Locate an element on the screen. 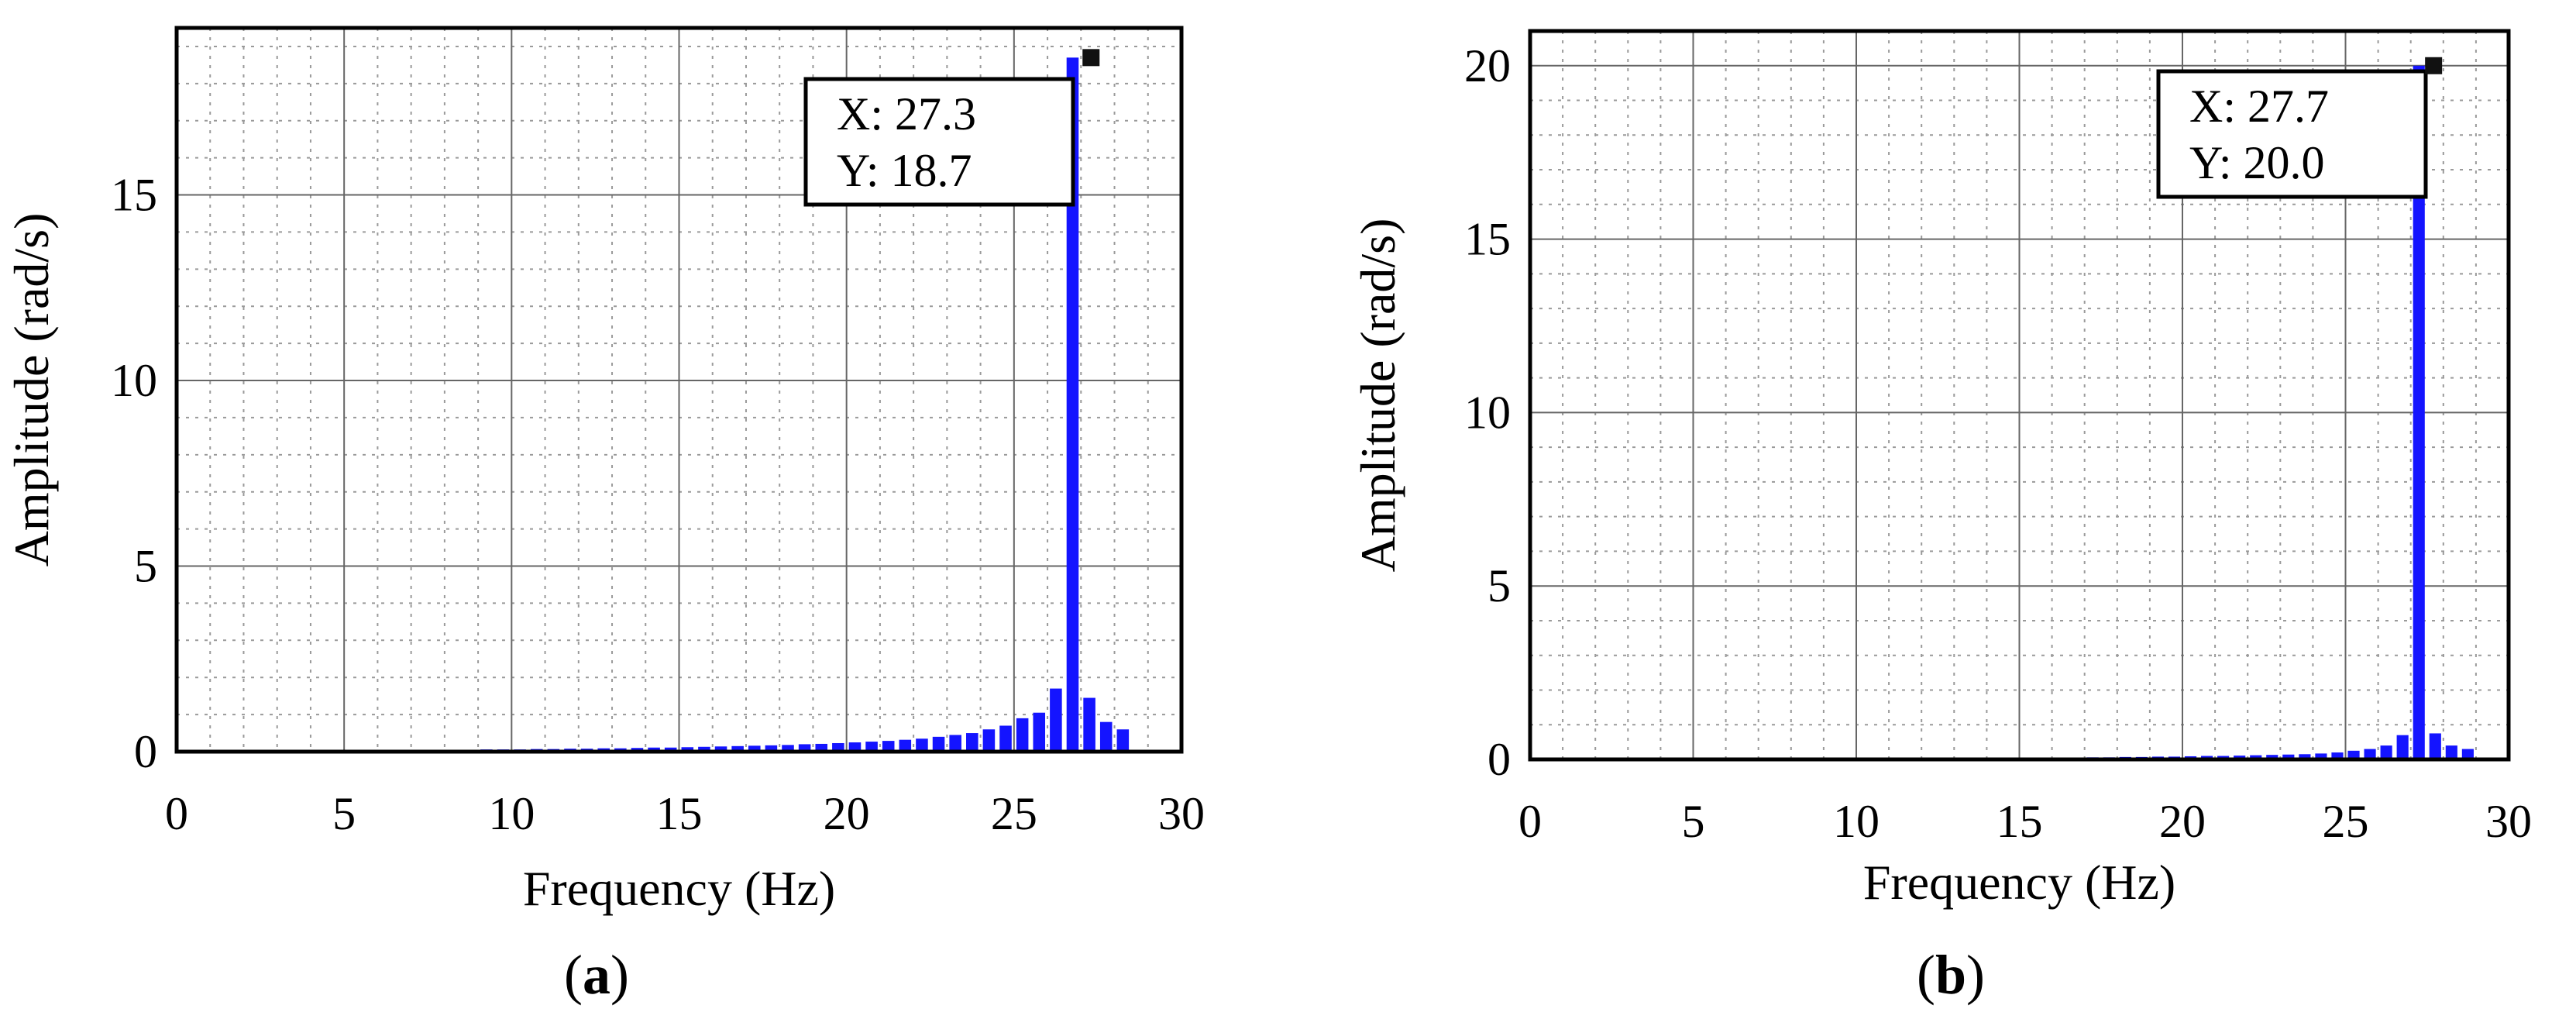 The width and height of the screenshot is (2576, 1019). data-cursor-box: X: 27.7 Y: 20.0 is located at coordinates (2292, 134).